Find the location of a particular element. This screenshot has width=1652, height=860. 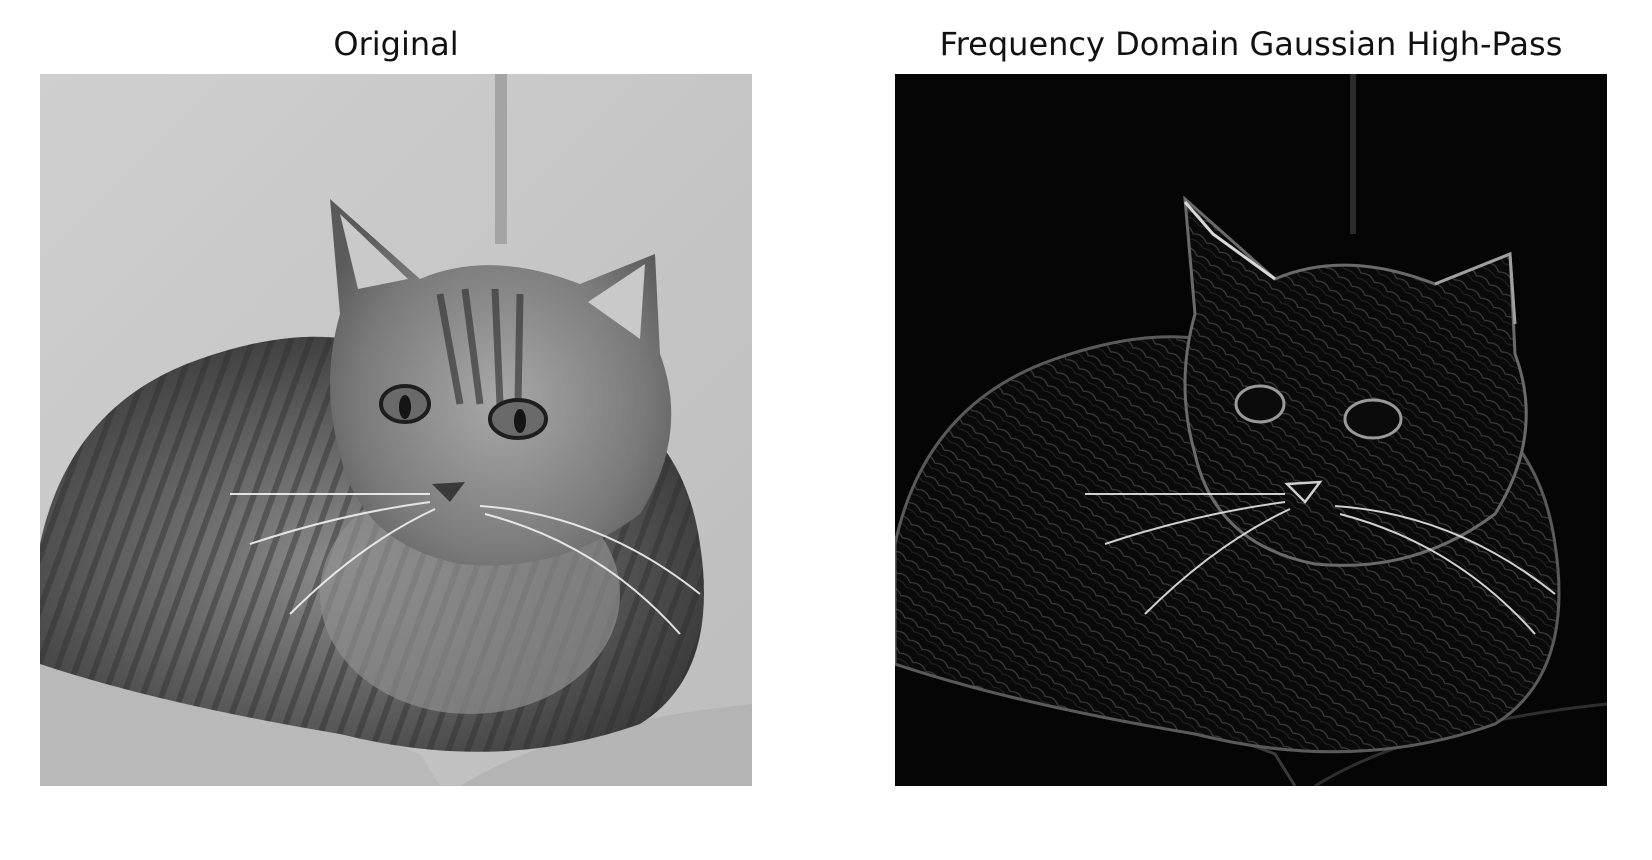

original-panel-title: Original is located at coordinates (396, 44).